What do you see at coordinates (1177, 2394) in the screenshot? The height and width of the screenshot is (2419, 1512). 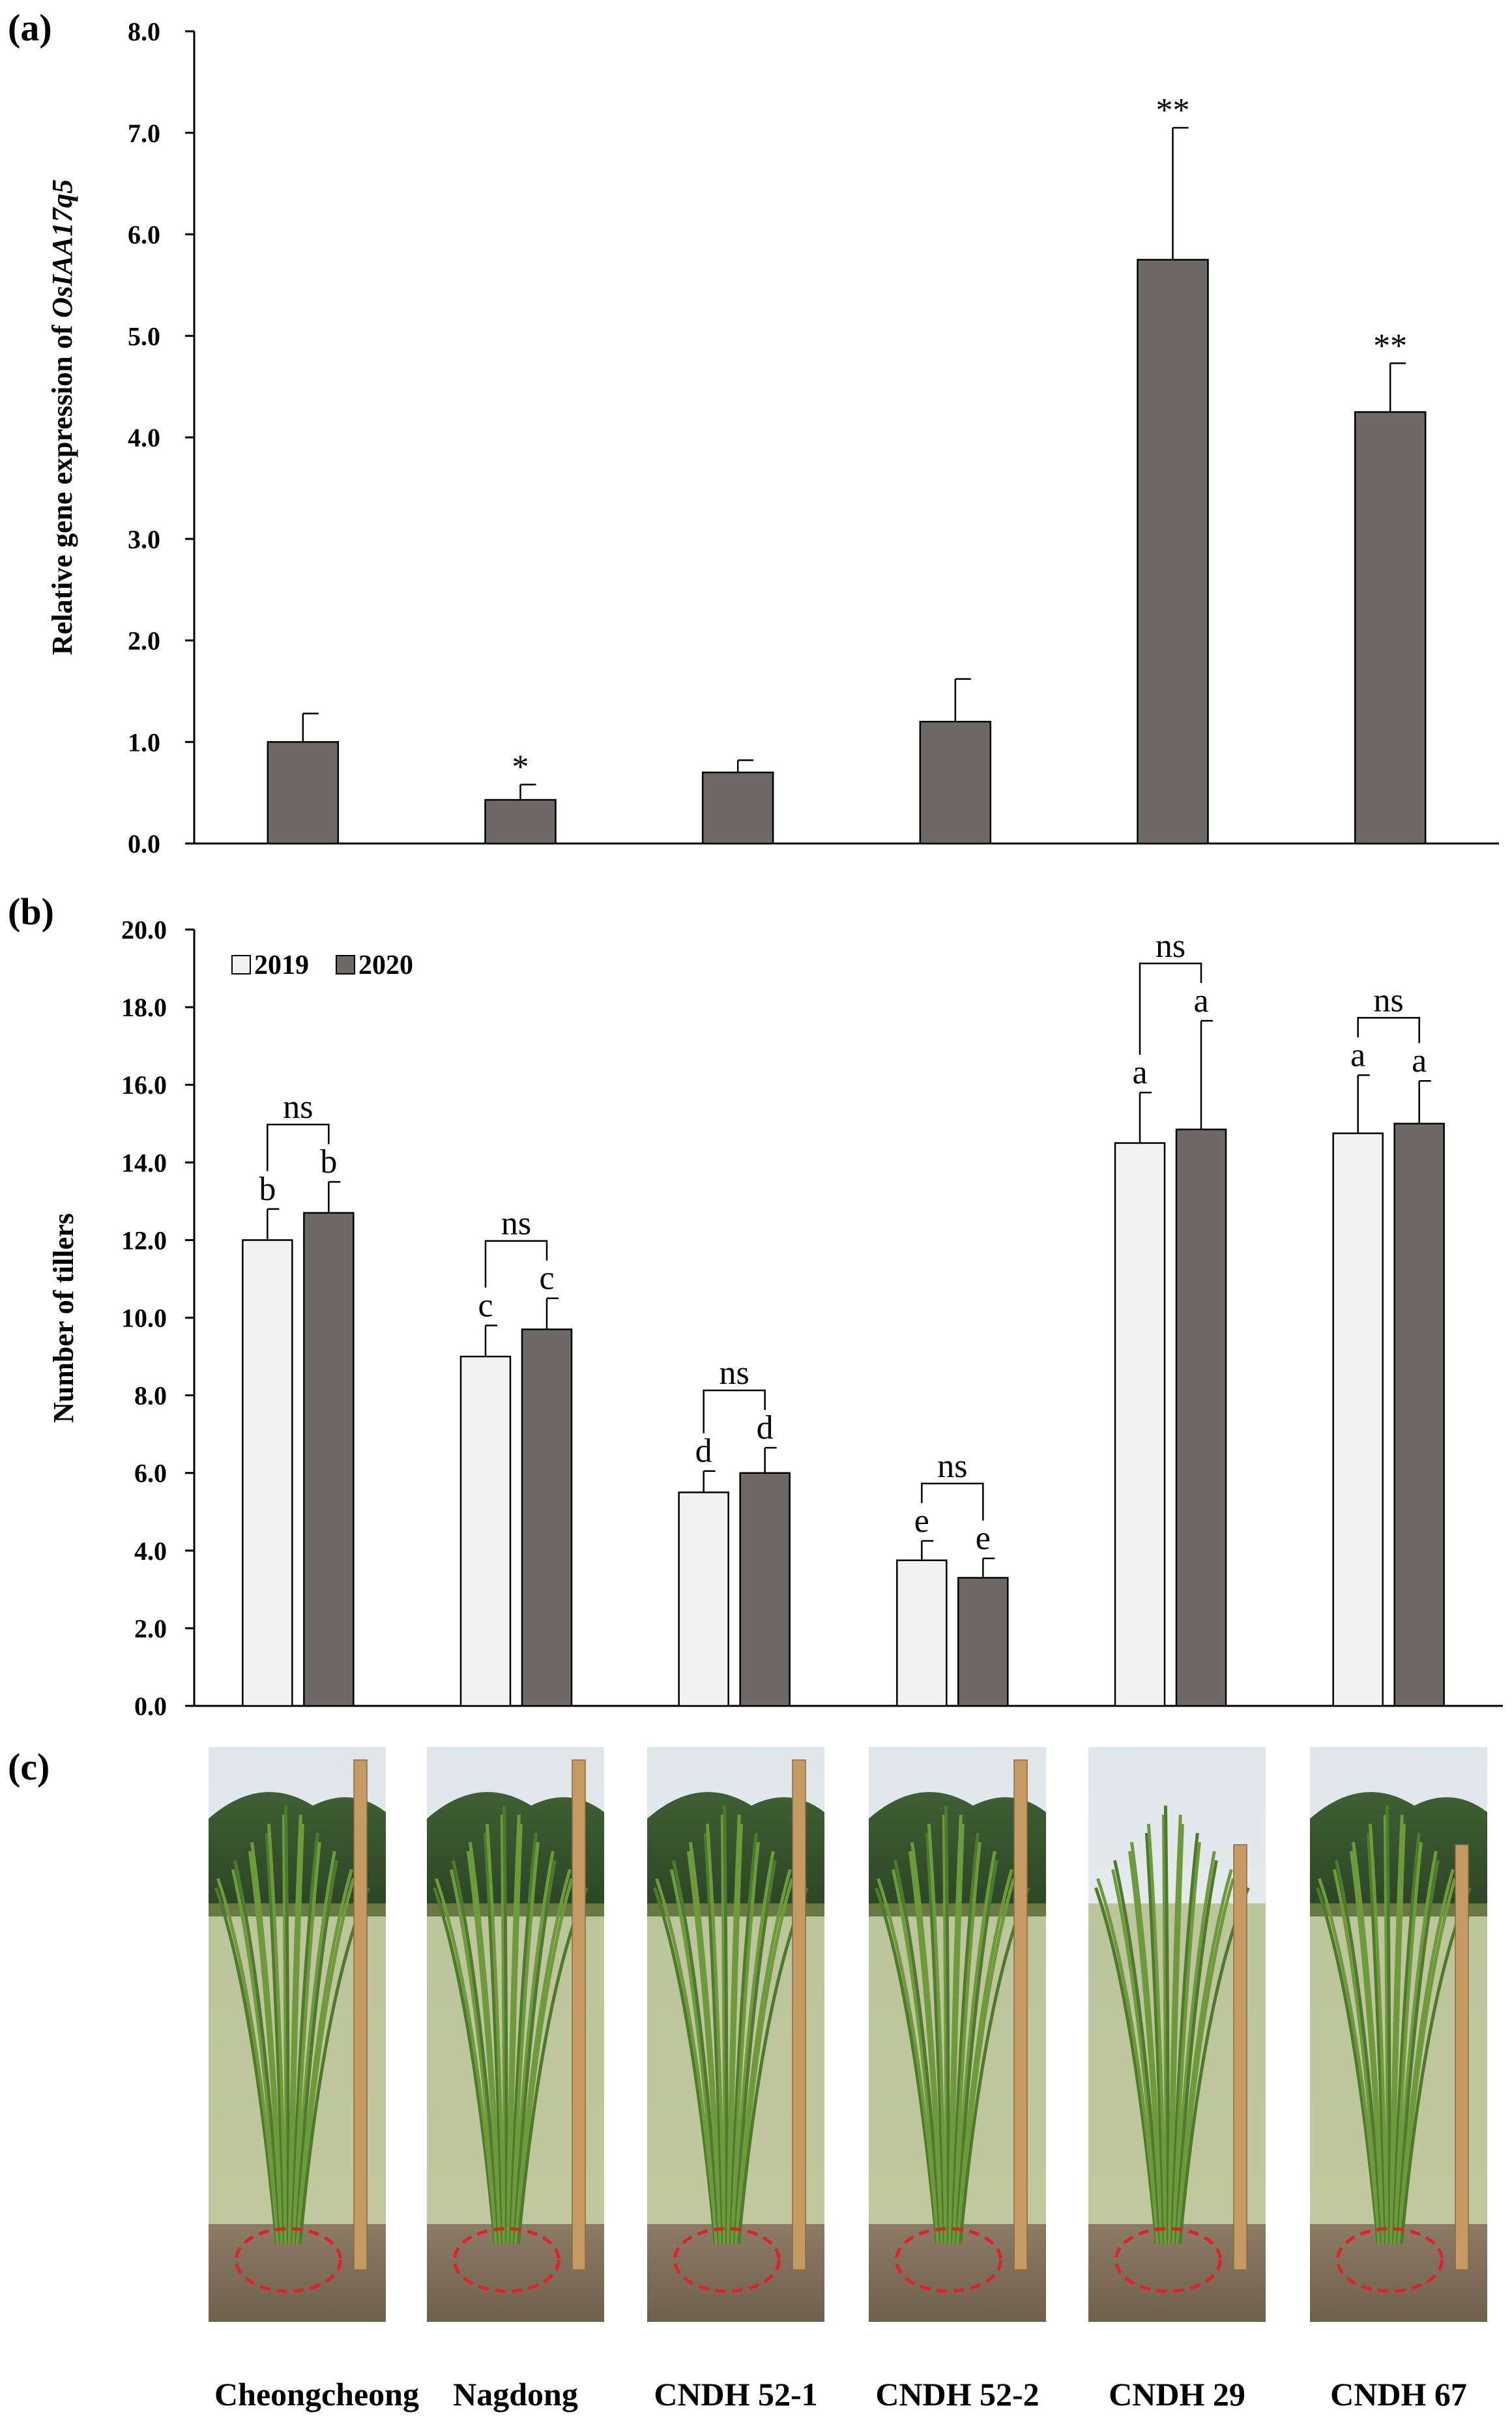 I see `category-label-cndh-29: CNDH 29` at bounding box center [1177, 2394].